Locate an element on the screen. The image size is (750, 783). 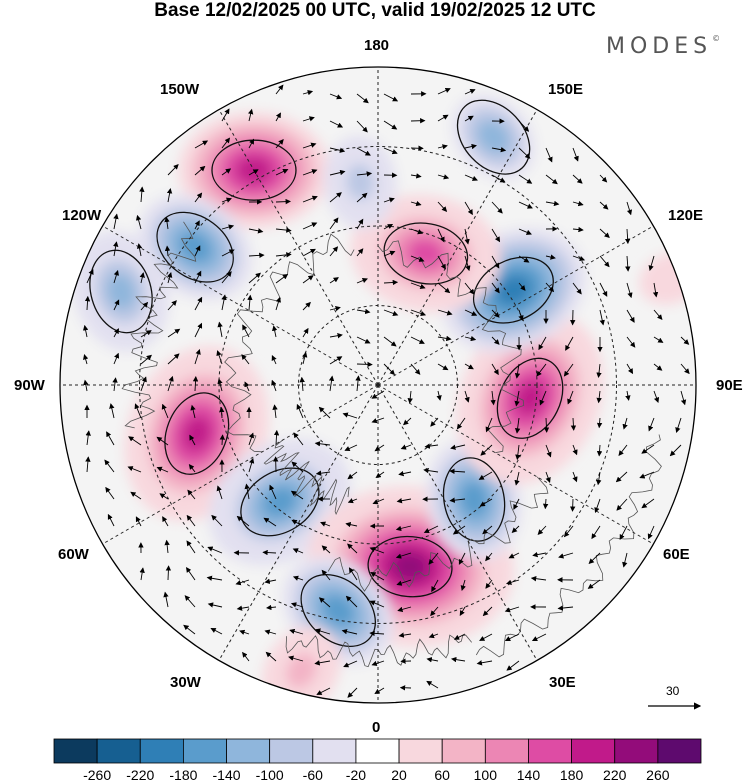
lon-label-60w: 60W is located at coordinates (73, 554).